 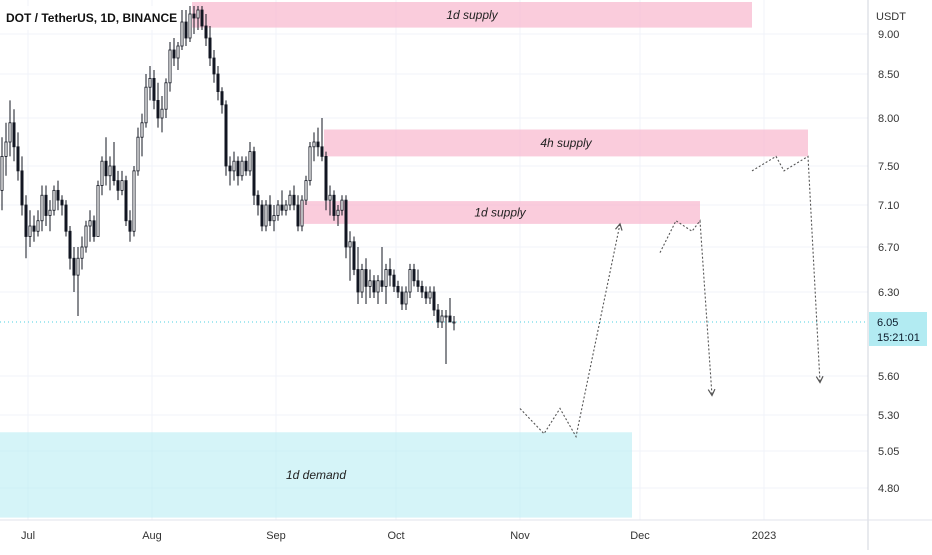 What do you see at coordinates (640, 536) in the screenshot?
I see `x-tick-label: Dec` at bounding box center [640, 536].